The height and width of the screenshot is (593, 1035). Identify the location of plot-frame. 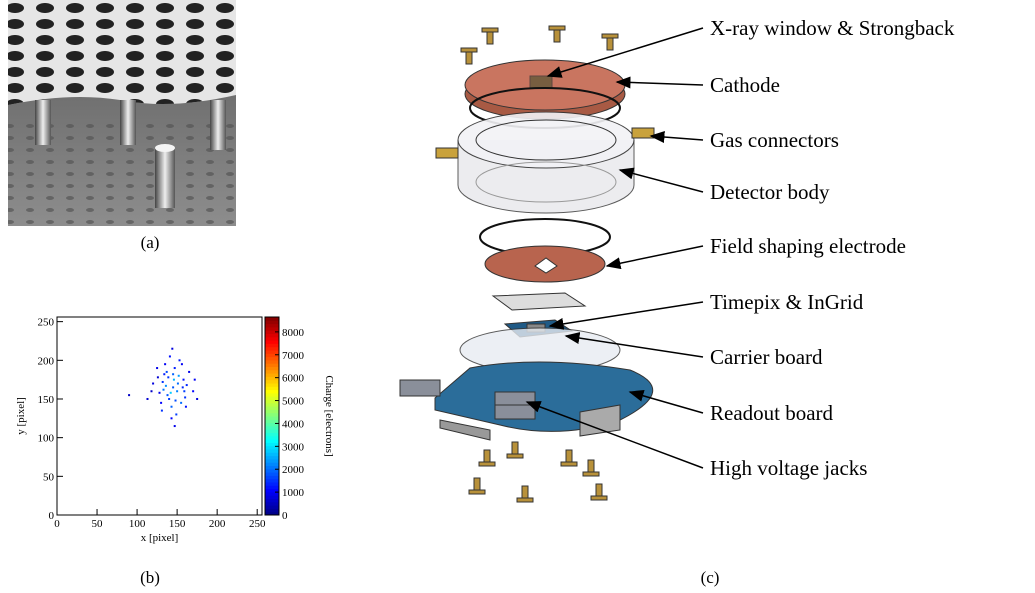
(159, 416).